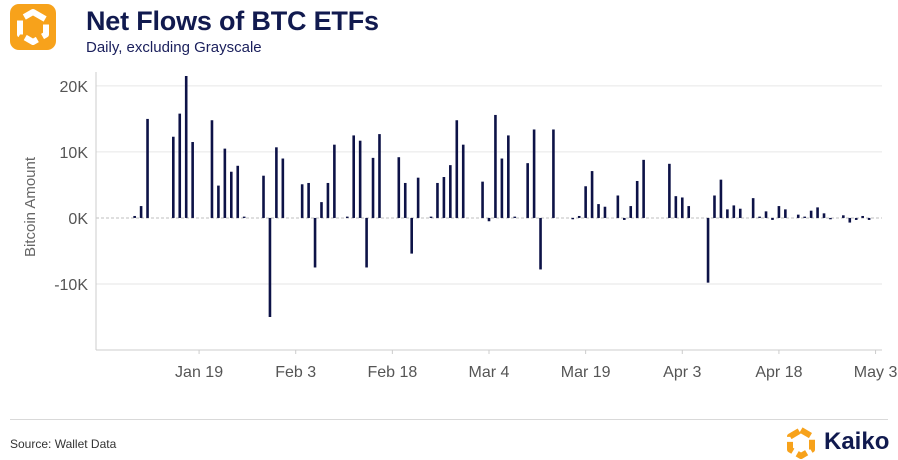  Describe the element at coordinates (295, 372) in the screenshot. I see `x-tick-label: Feb 3` at that location.